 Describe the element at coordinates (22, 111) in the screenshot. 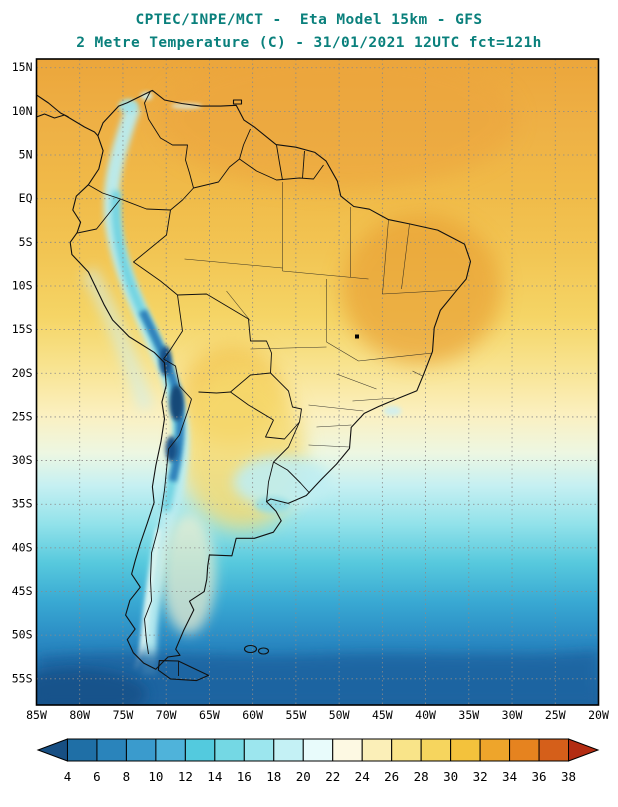

I see `lat-tick-label: 10N` at that location.